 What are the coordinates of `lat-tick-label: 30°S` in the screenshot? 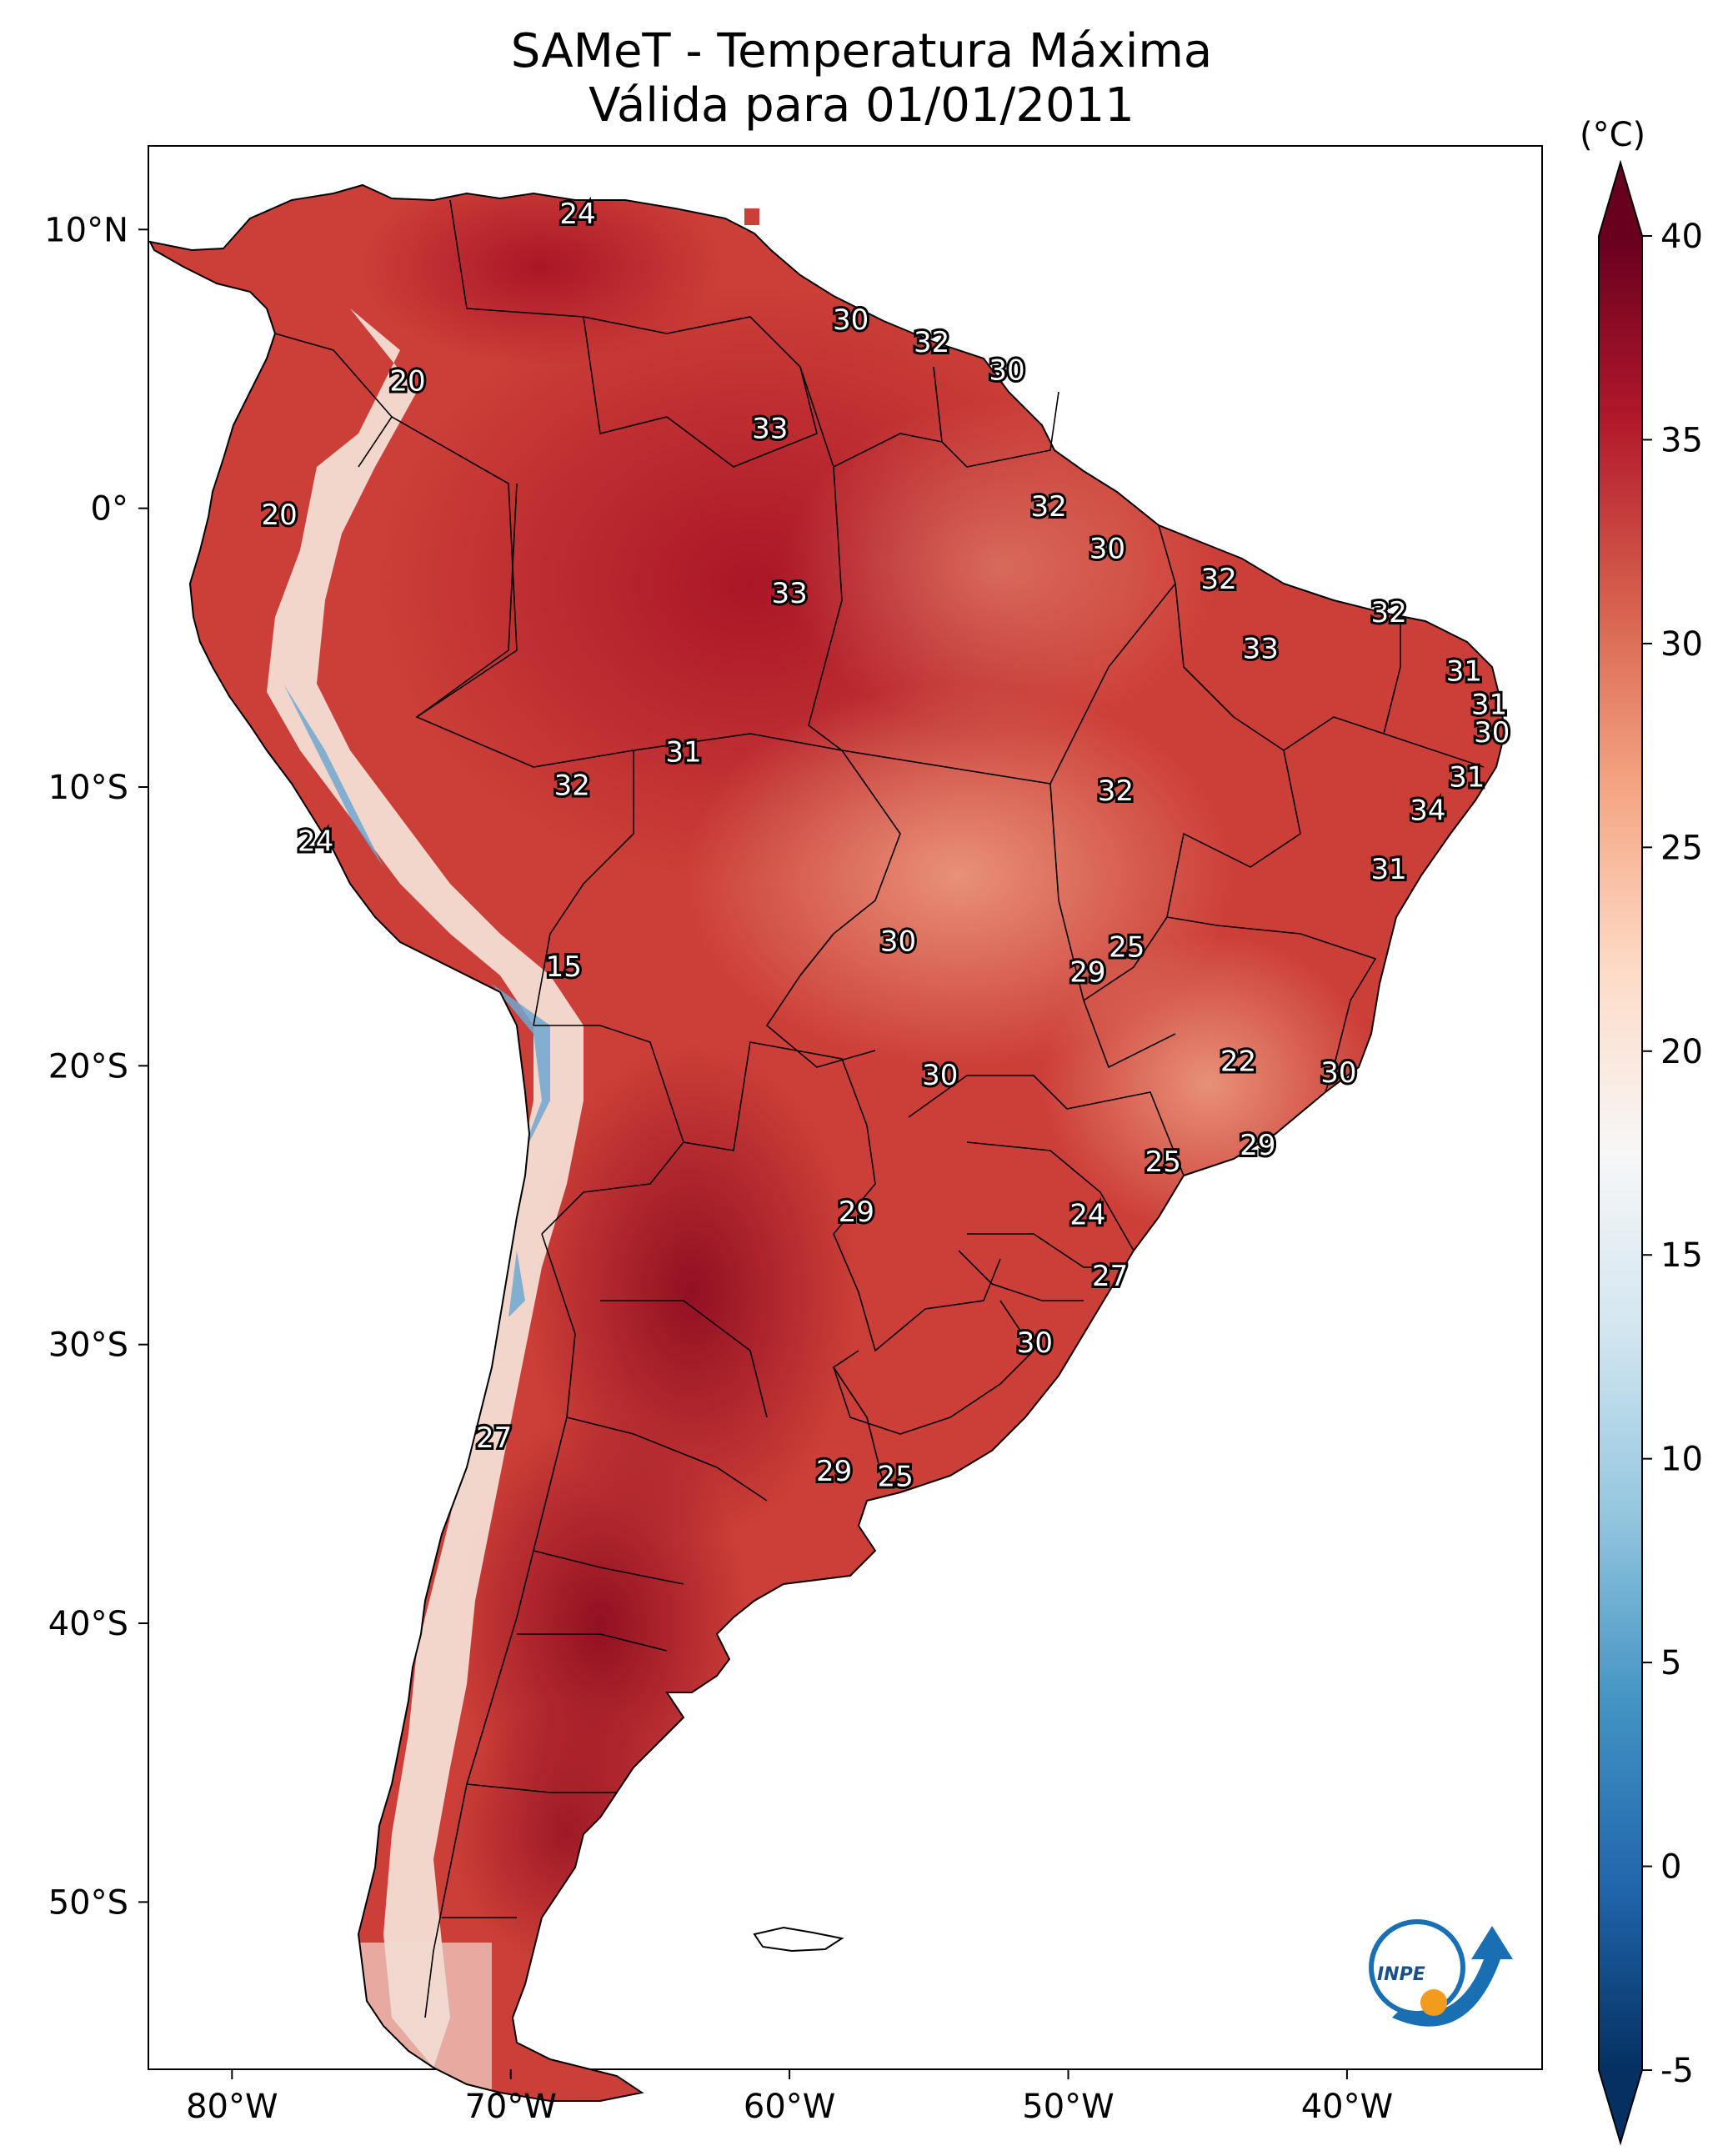 It's located at (88, 1345).